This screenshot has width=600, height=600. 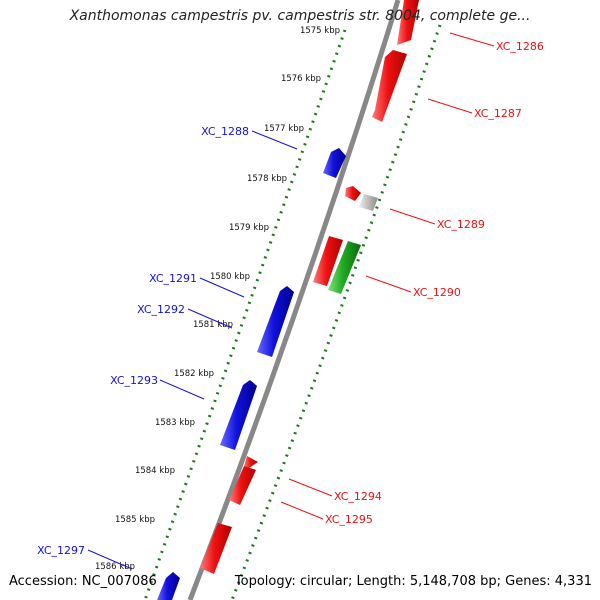 What do you see at coordinates (328, 261) in the screenshot?
I see `gene-xc-1290-red` at bounding box center [328, 261].